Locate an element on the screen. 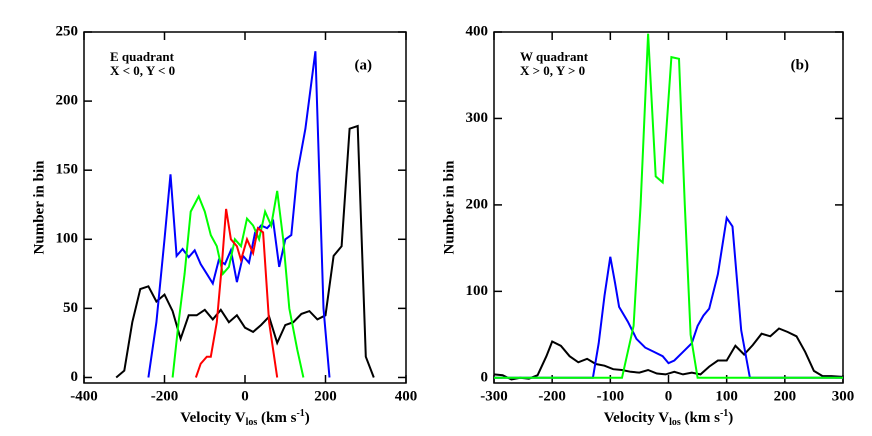  y-tick-label: 400 is located at coordinates (477, 31).